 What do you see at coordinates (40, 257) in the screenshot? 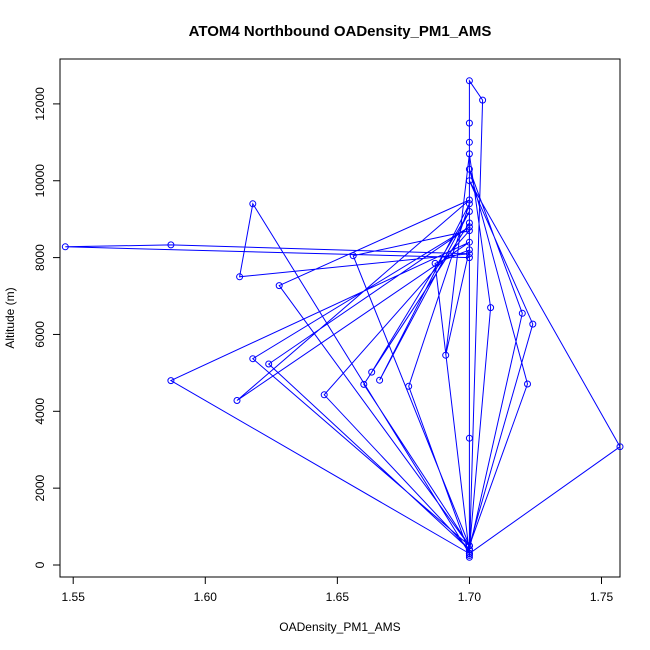
I see `y-tick-label: 8000` at bounding box center [40, 257].